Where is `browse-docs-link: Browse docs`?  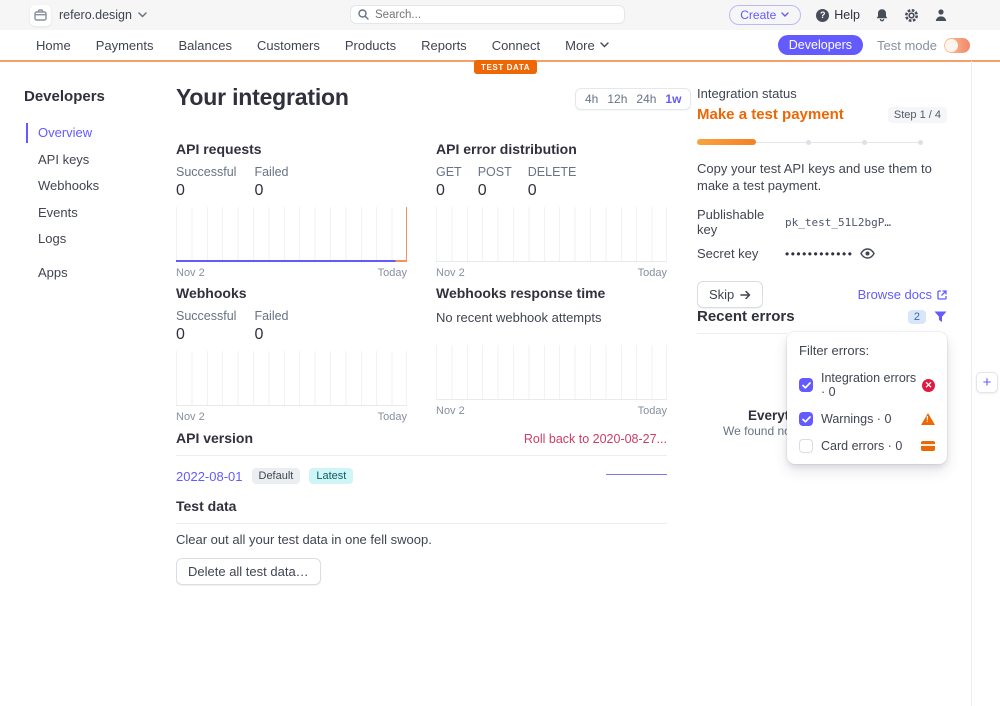 browse-docs-link: Browse docs is located at coordinates (902, 294).